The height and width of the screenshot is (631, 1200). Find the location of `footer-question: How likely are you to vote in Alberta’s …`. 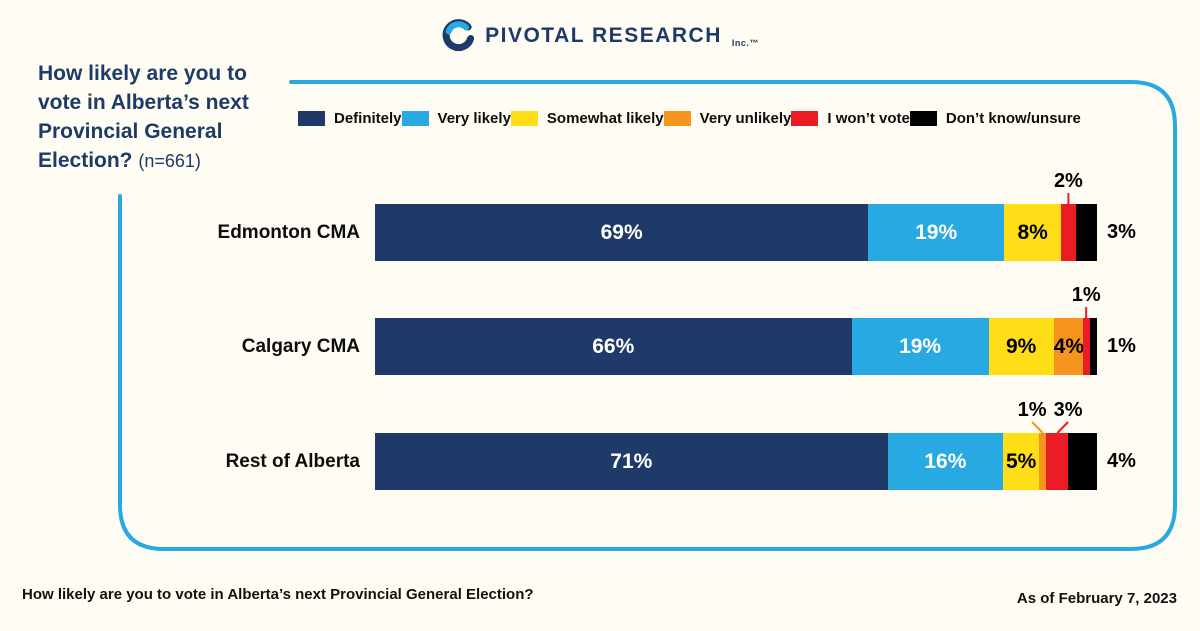

footer-question: How likely are you to vote in Alberta’s … is located at coordinates (278, 594).